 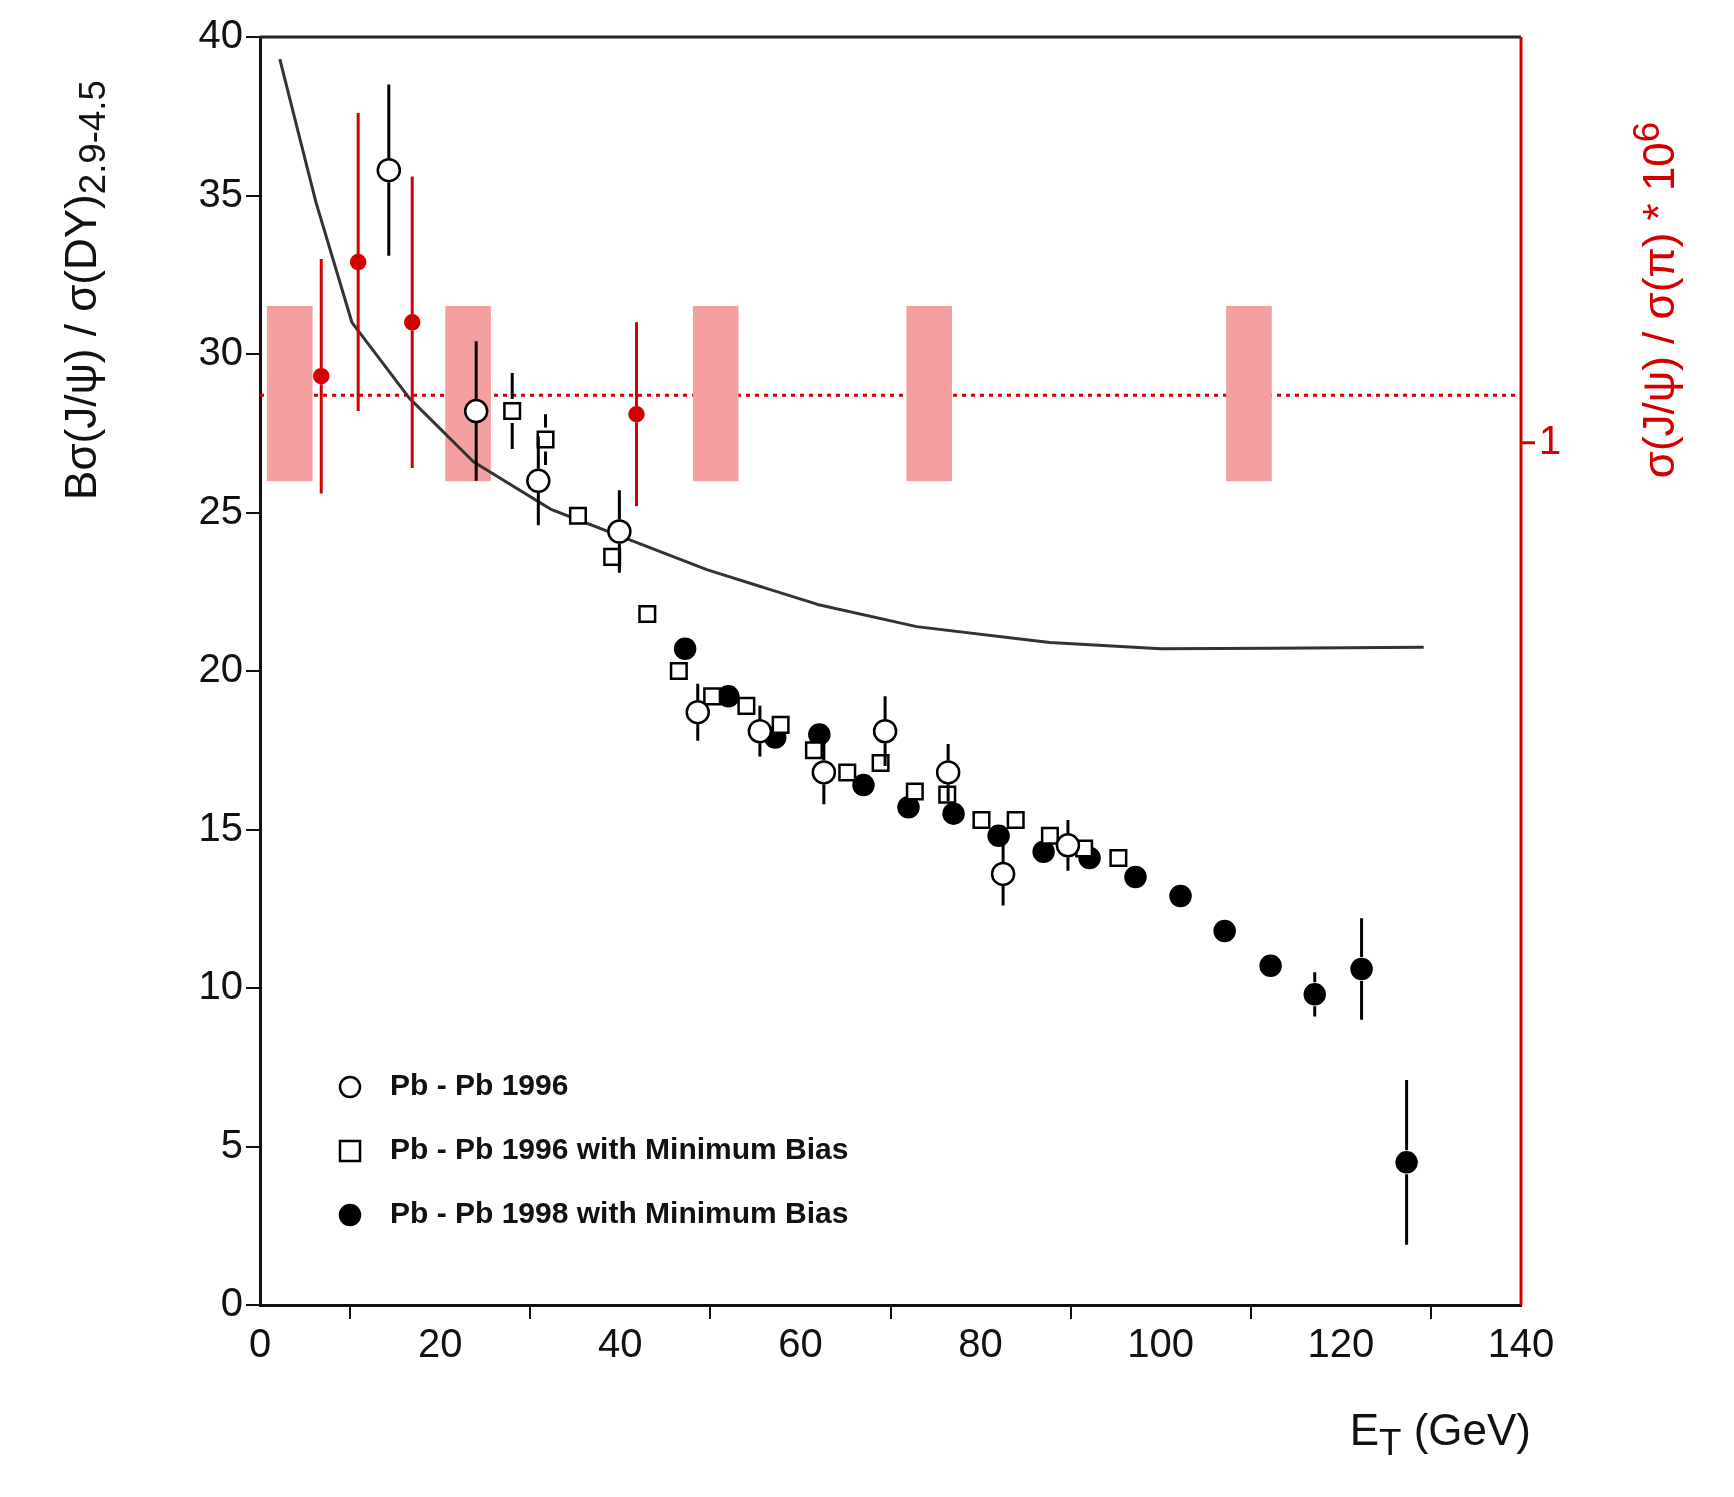 What do you see at coordinates (1341, 1343) in the screenshot?
I see `x-tick-label: 120` at bounding box center [1341, 1343].